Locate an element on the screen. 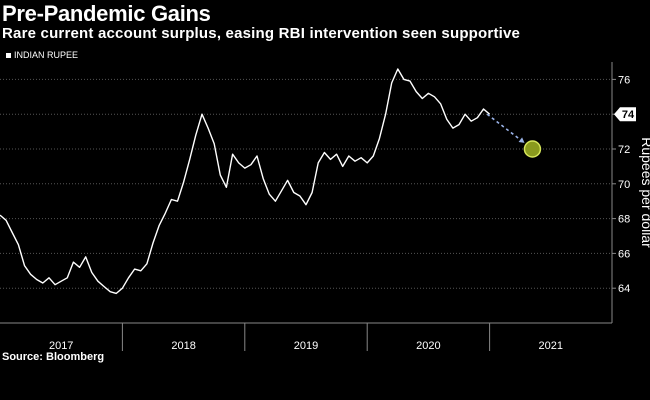  last-value-label: 74 is located at coordinates (628, 115).